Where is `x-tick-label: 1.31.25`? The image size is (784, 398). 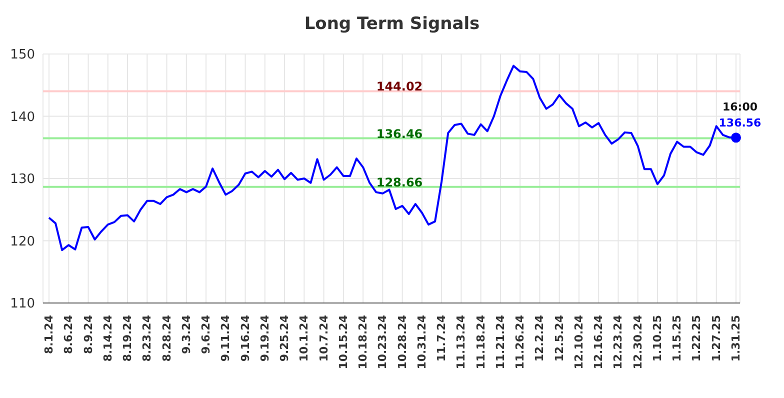 x-tick-label: 1.31.25 is located at coordinates (736, 338).